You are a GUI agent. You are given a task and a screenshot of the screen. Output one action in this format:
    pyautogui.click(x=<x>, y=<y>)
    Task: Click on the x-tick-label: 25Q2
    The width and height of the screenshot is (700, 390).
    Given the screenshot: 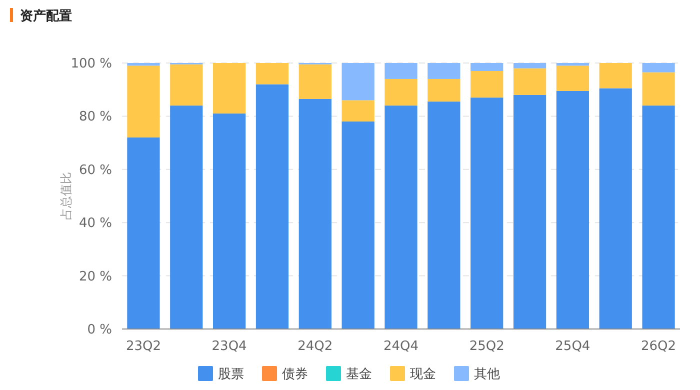 What is the action you would take?
    pyautogui.click(x=486, y=346)
    